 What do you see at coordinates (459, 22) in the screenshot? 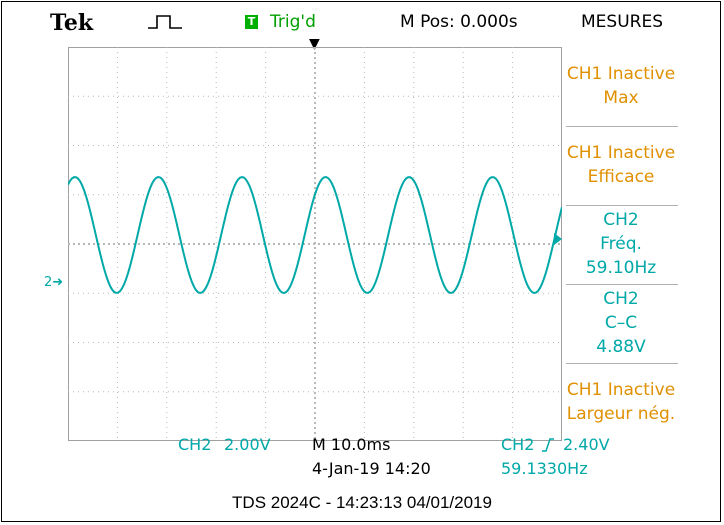
I see `main-position: M Pos: 0.000s` at bounding box center [459, 22].